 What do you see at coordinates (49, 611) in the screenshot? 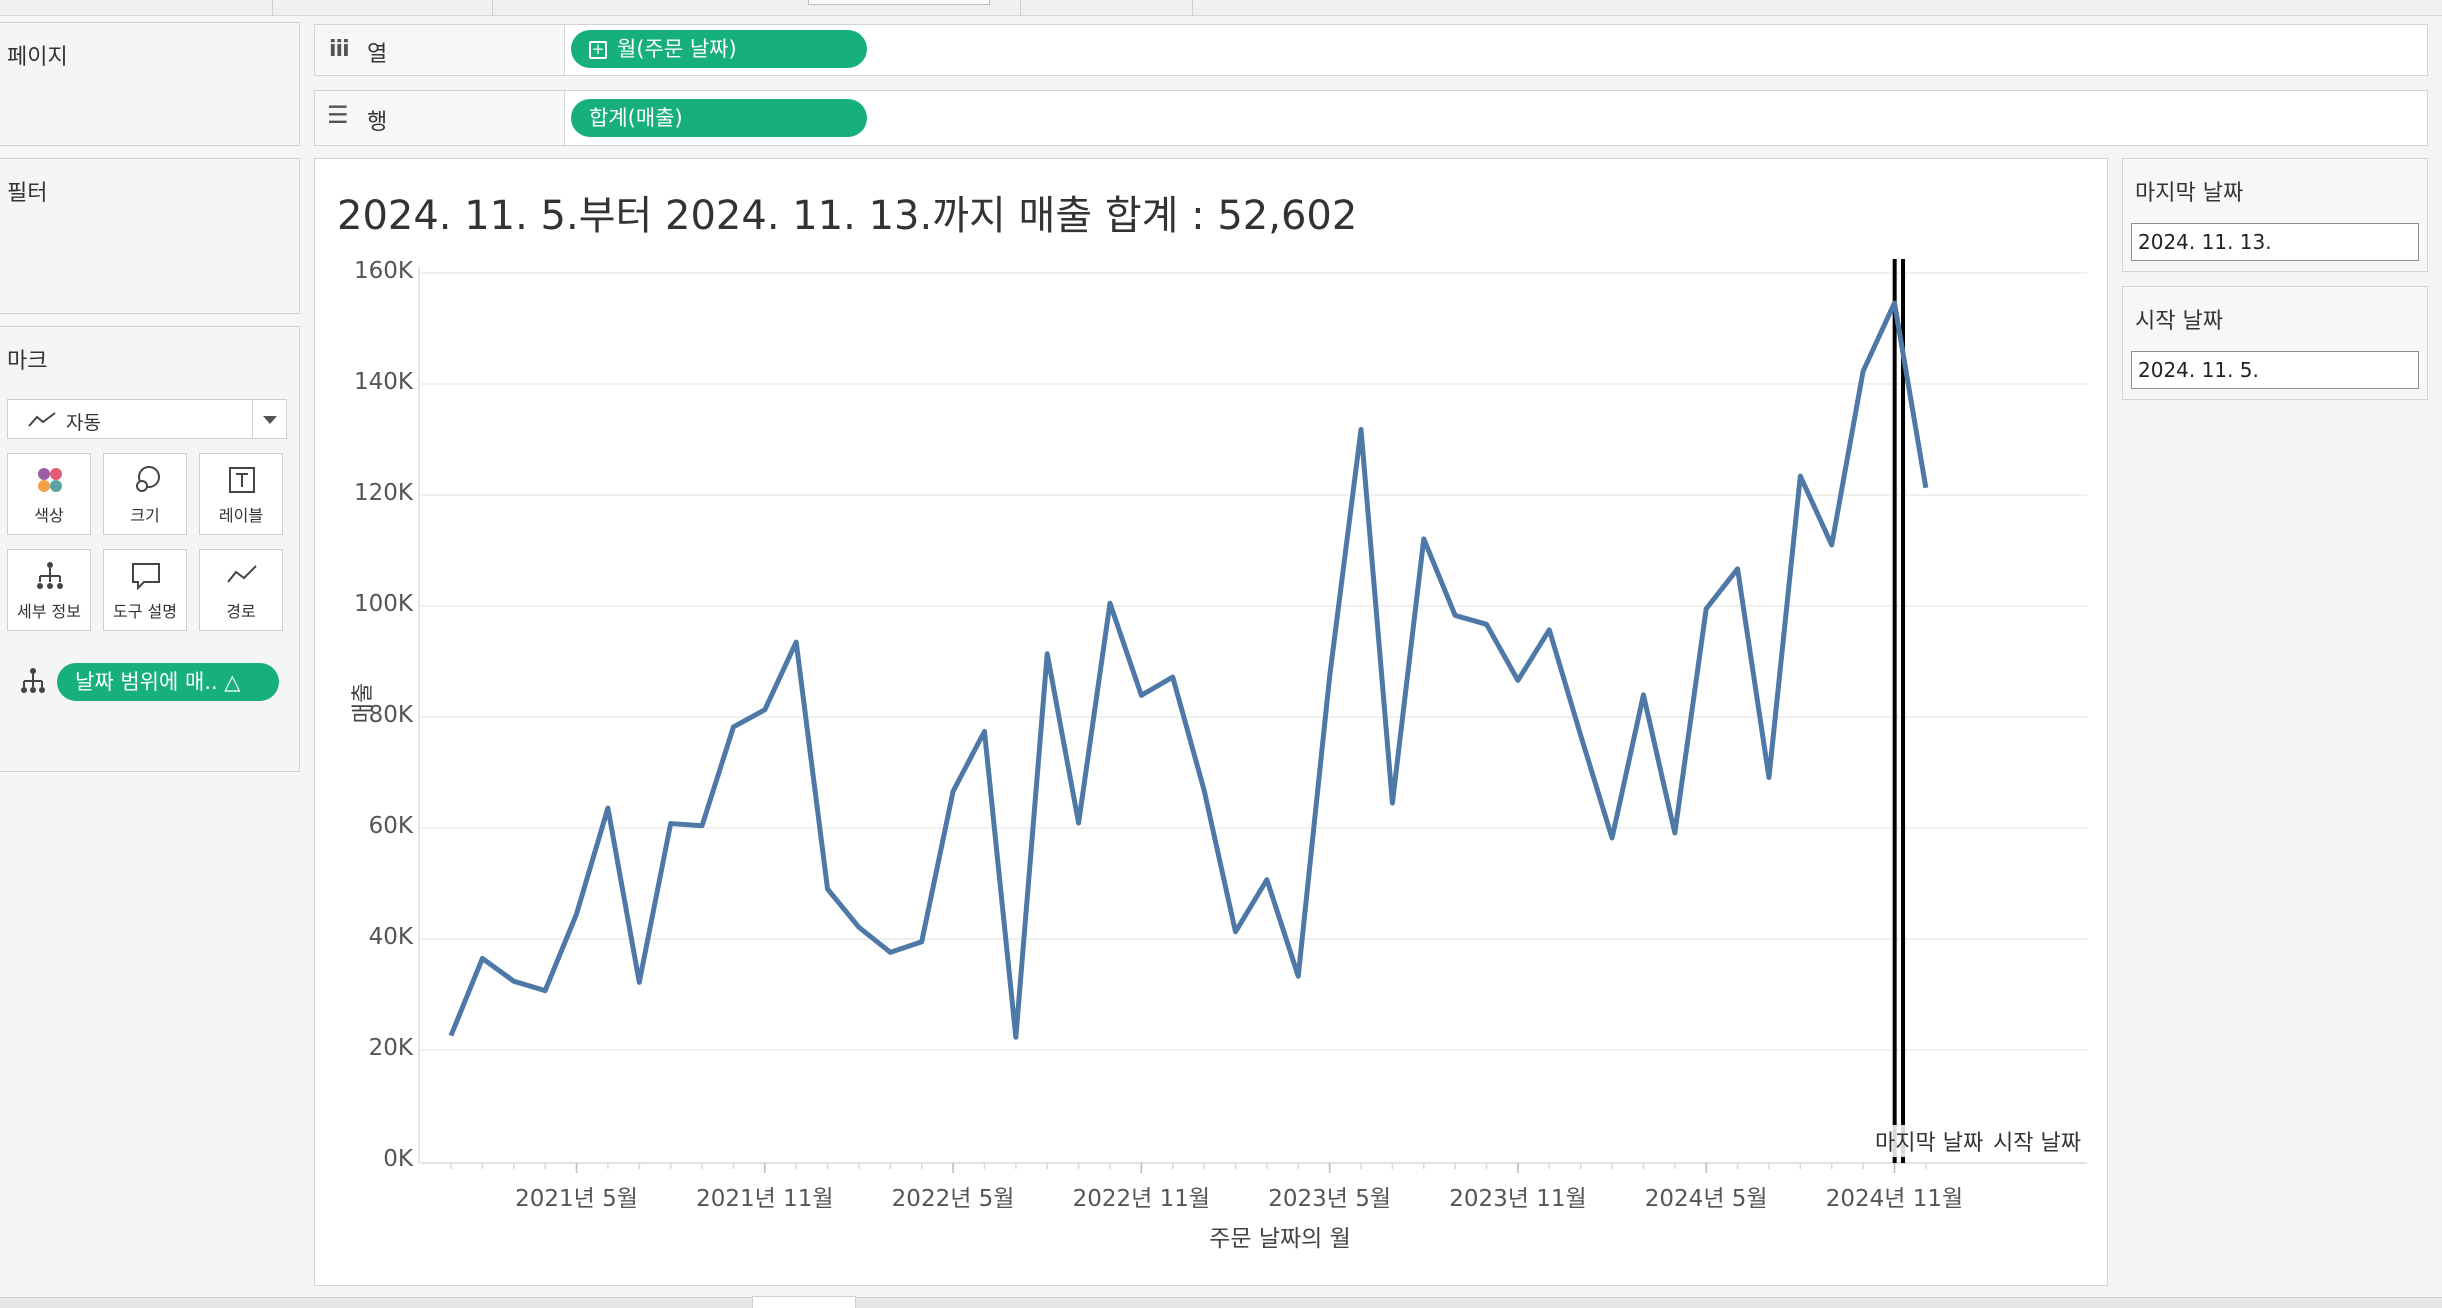
I see `detail-label: 세부 정보` at bounding box center [49, 611].